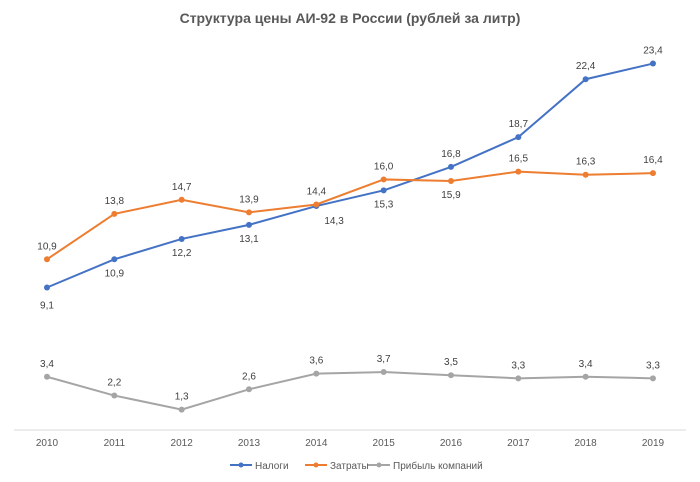 The width and height of the screenshot is (700, 482). What do you see at coordinates (182, 443) in the screenshot?
I see `x-tick-label: 2012` at bounding box center [182, 443].